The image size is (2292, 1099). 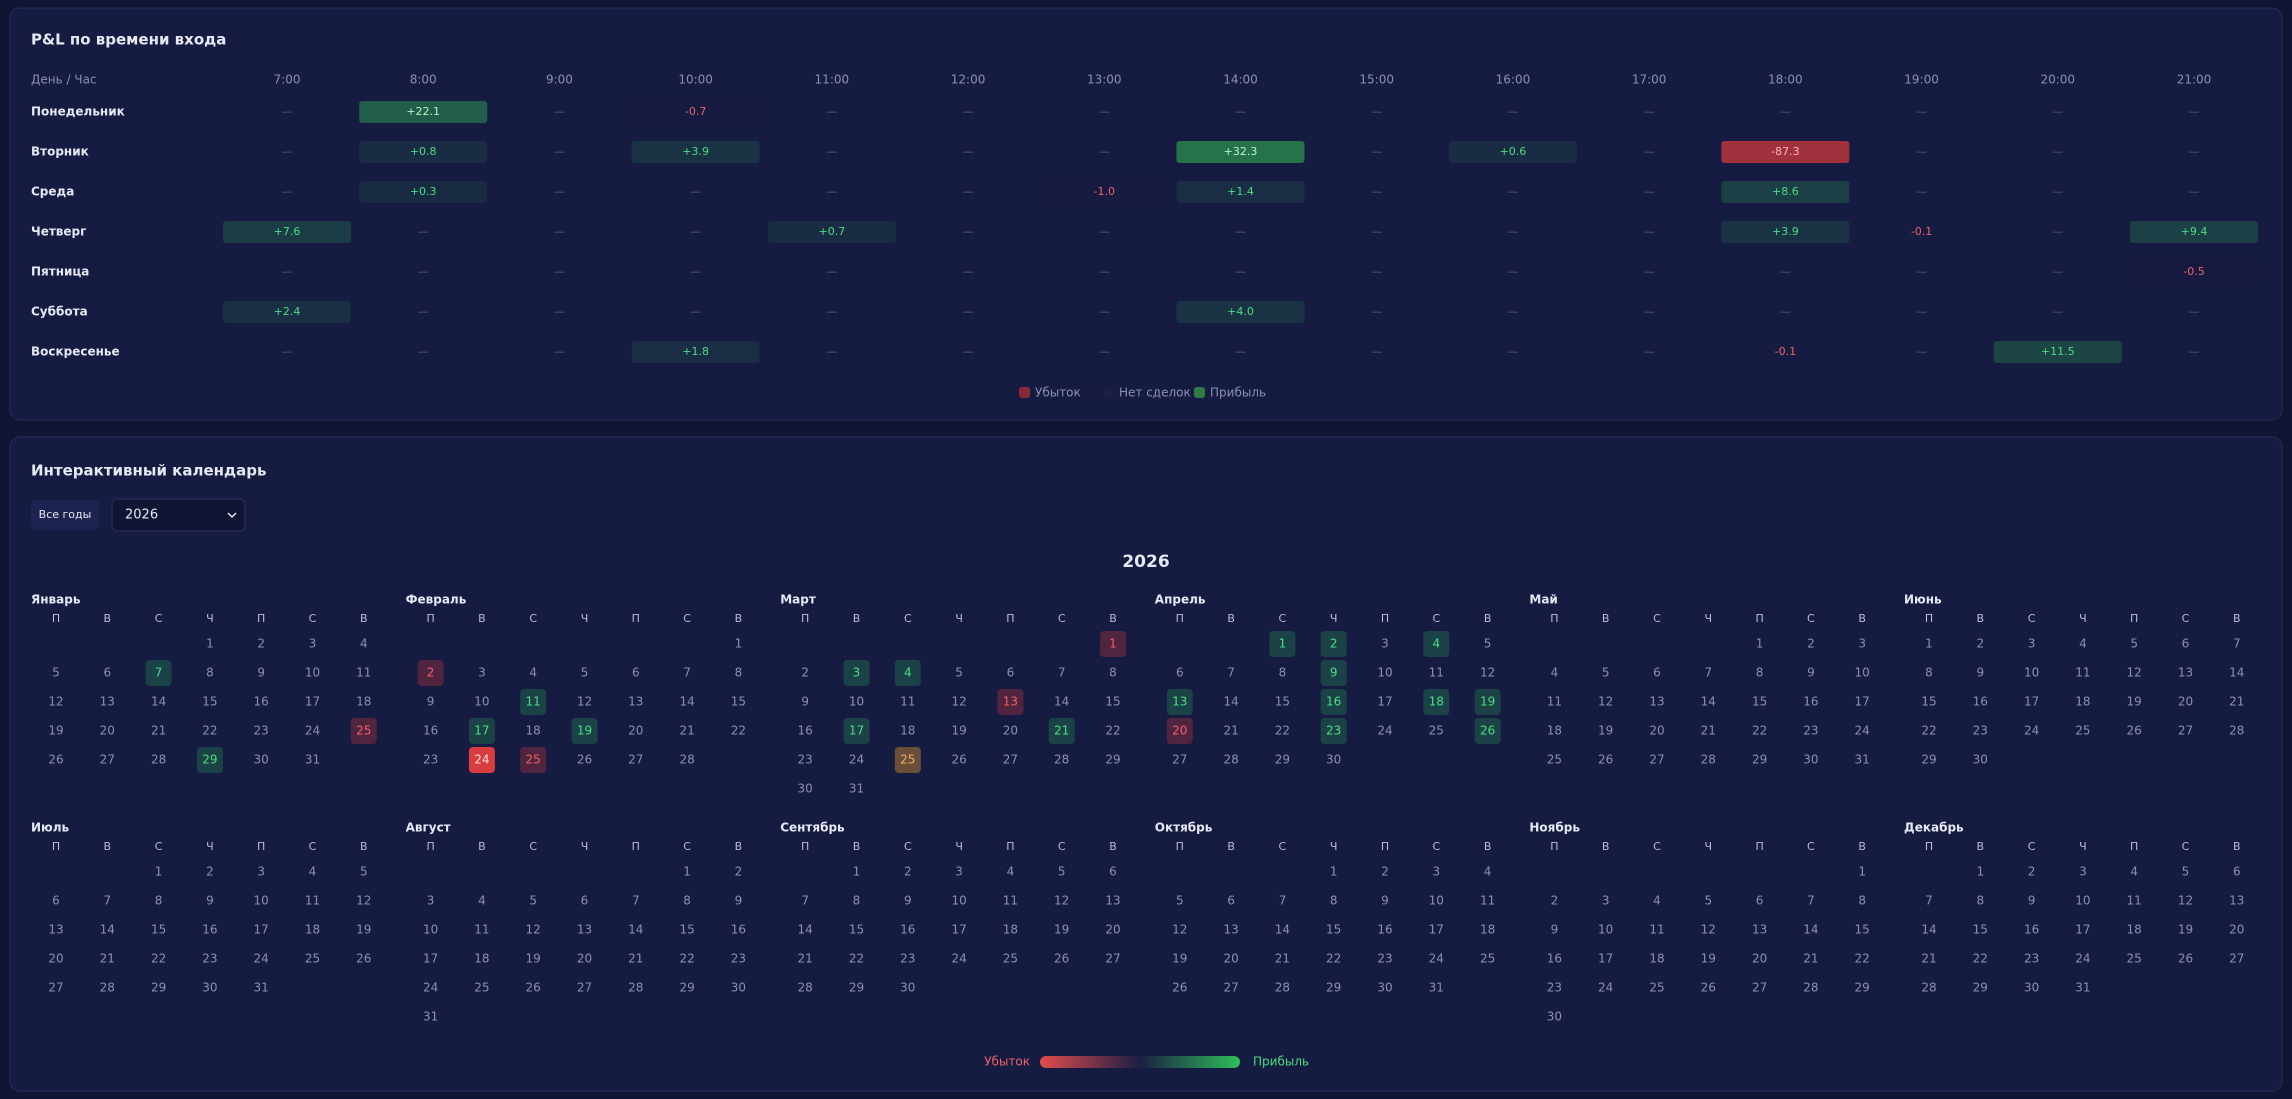 What do you see at coordinates (178, 515) in the screenshot?
I see `year-select` at bounding box center [178, 515].